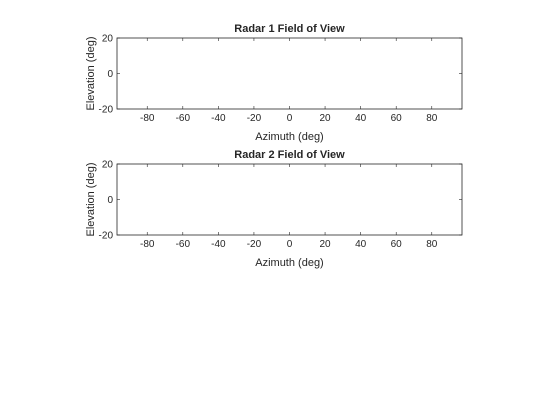  I want to click on chart-title: Radar 2 Field of View, so click(289, 155).